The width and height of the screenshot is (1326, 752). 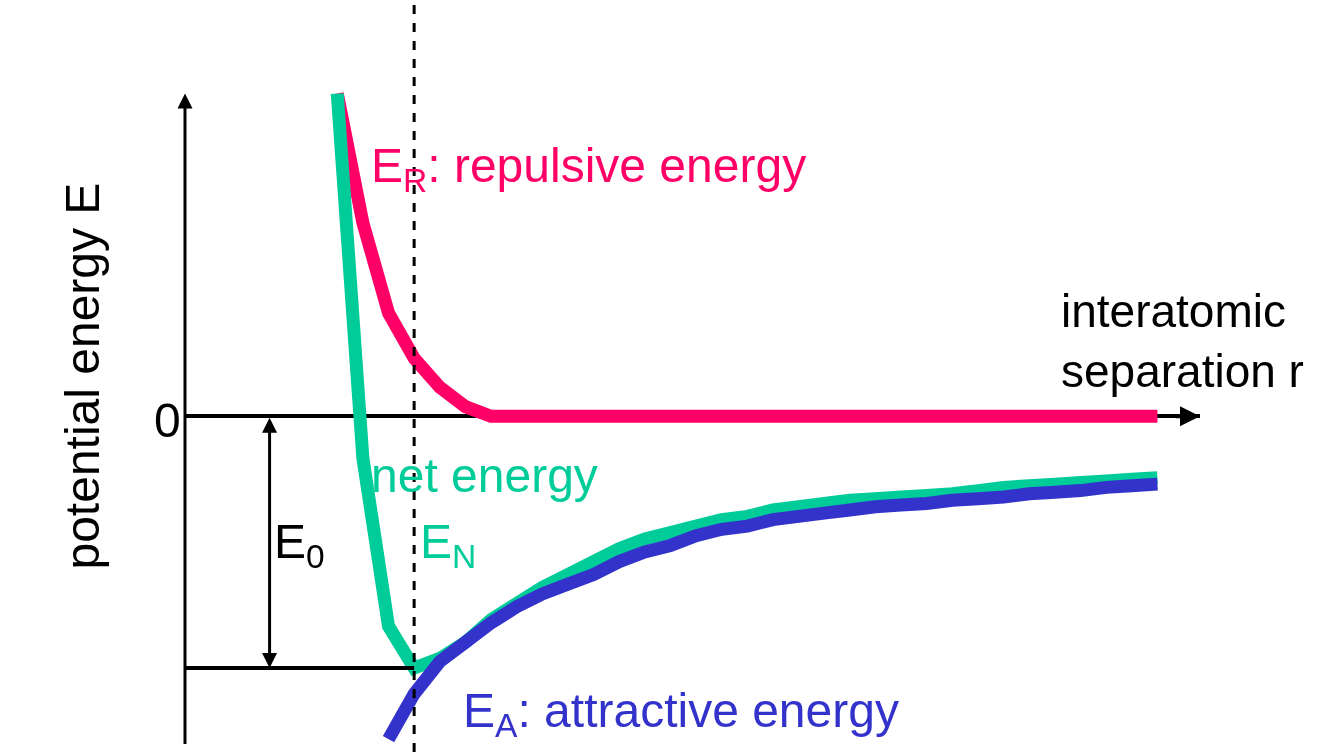 I want to click on annotation: 0, so click(x=315, y=557).